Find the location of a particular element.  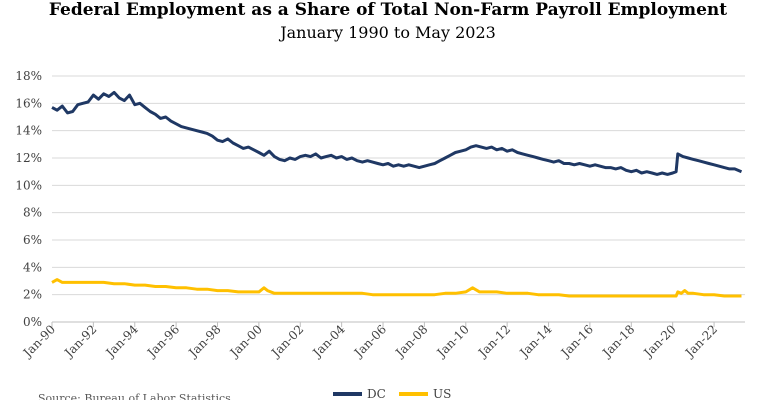

x-tick-label: Jan-20 is located at coordinates (659, 341).